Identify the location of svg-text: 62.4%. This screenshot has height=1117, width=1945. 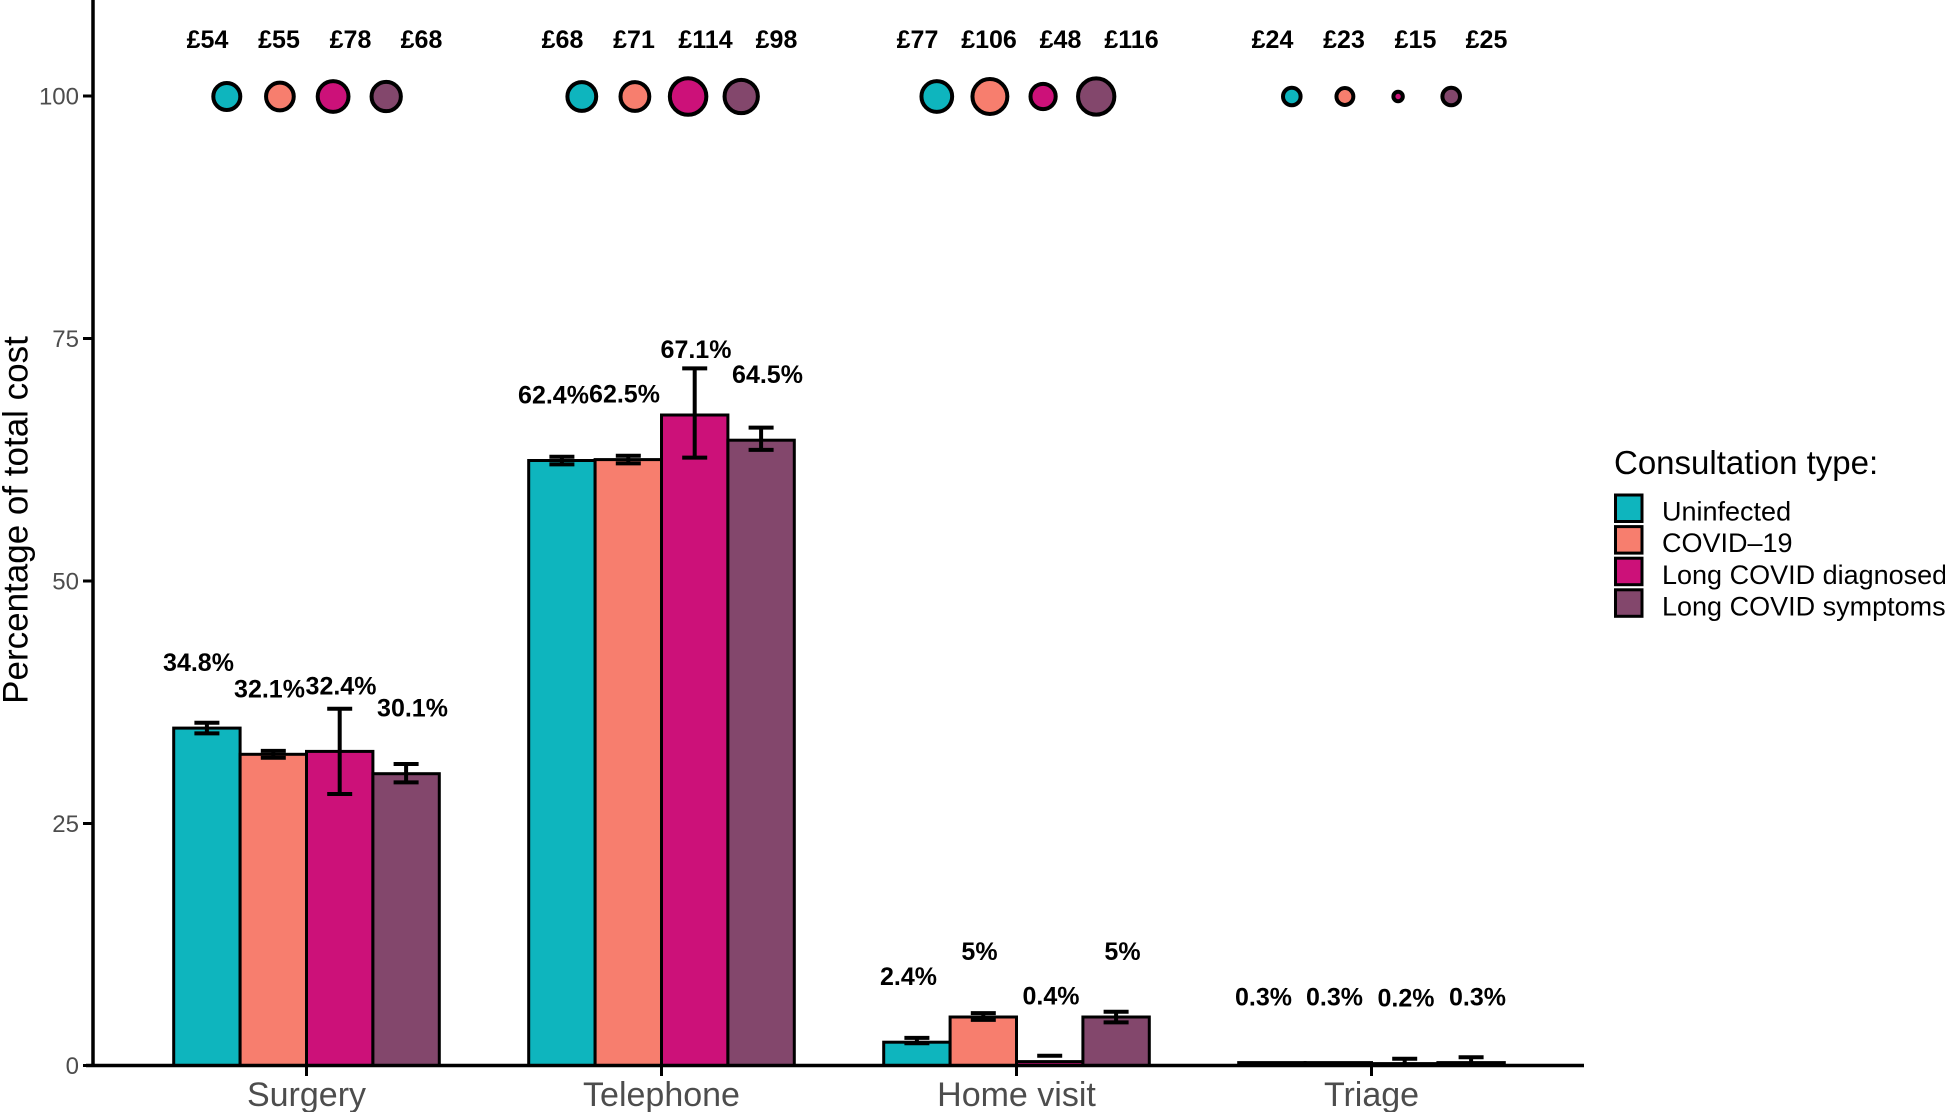
(553, 396).